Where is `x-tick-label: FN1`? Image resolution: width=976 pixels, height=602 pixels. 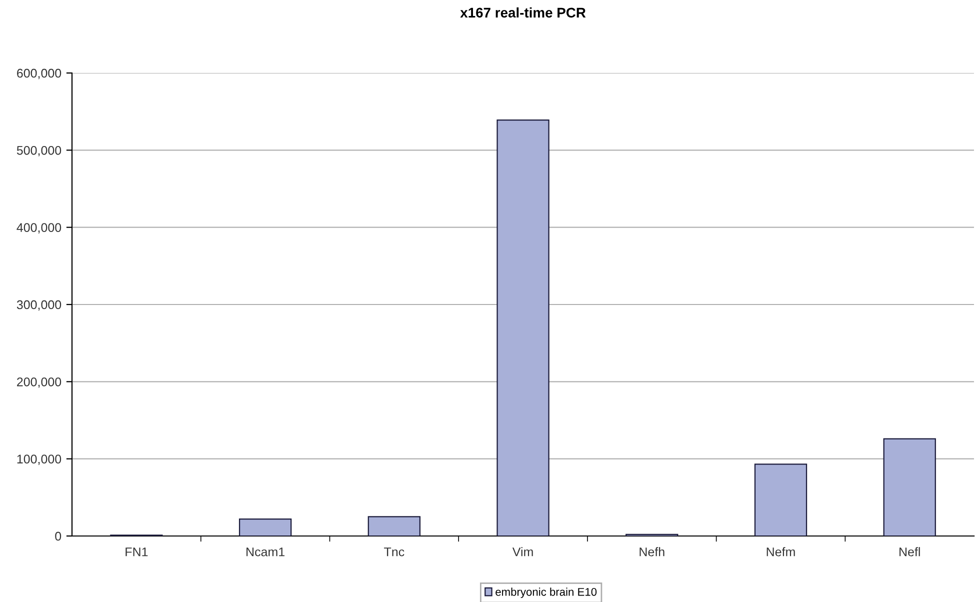 x-tick-label: FN1 is located at coordinates (137, 552).